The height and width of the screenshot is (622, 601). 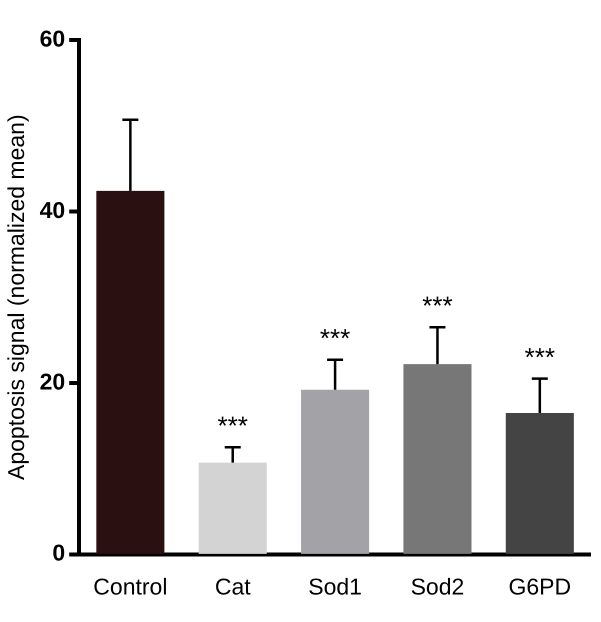 What do you see at coordinates (59, 553) in the screenshot?
I see `y-tick-label: 0` at bounding box center [59, 553].